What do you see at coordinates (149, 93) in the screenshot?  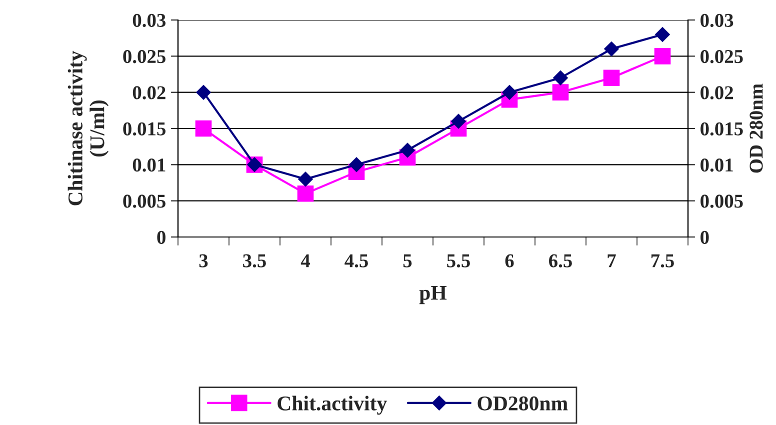 I see `y-tick-label: 0.02` at bounding box center [149, 93].